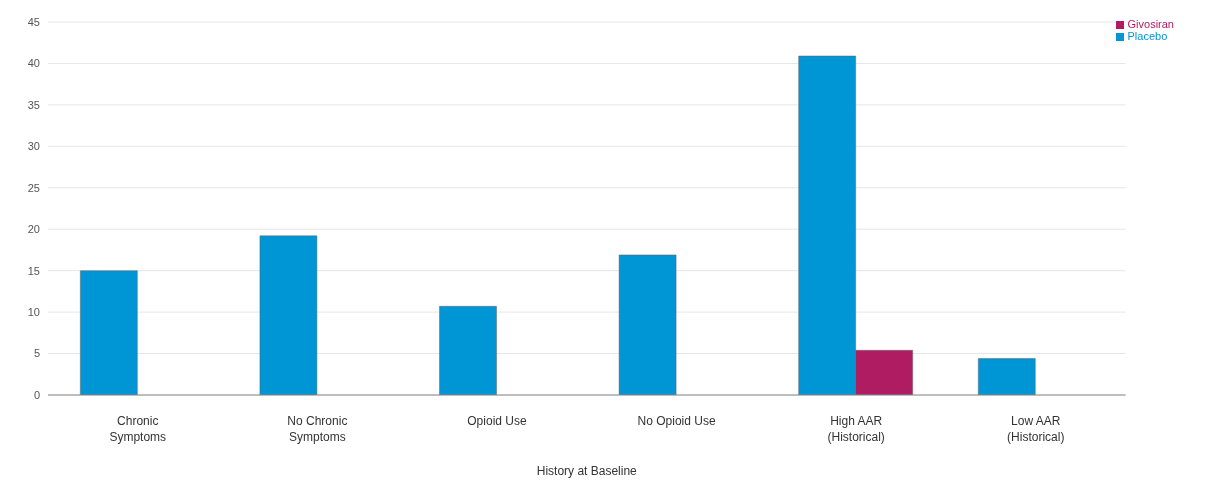 The height and width of the screenshot is (503, 1212). I want to click on y-tick-label: 35, so click(33, 104).